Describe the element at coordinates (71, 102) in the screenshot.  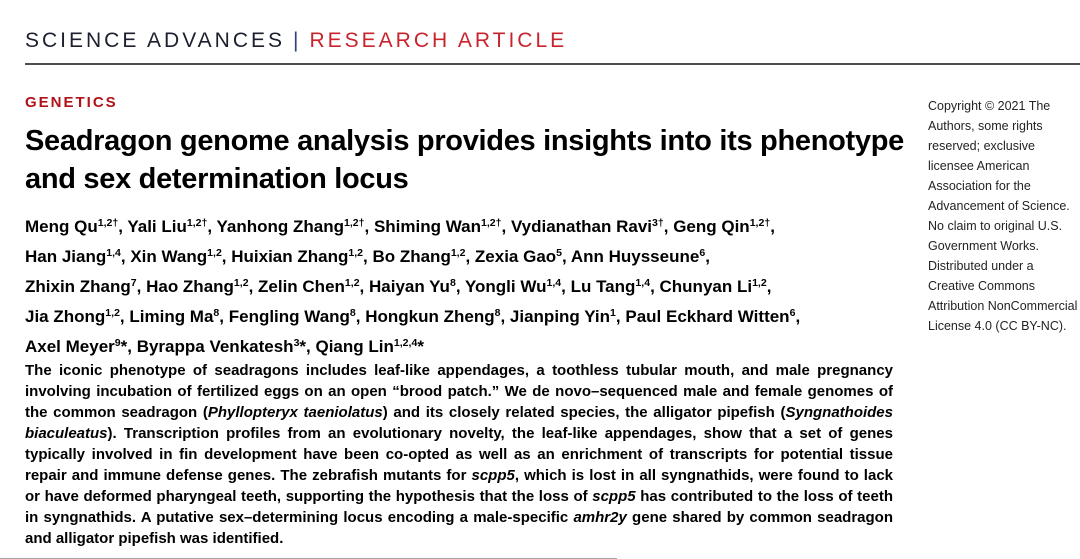
I see `section-label: GENETICS` at that location.